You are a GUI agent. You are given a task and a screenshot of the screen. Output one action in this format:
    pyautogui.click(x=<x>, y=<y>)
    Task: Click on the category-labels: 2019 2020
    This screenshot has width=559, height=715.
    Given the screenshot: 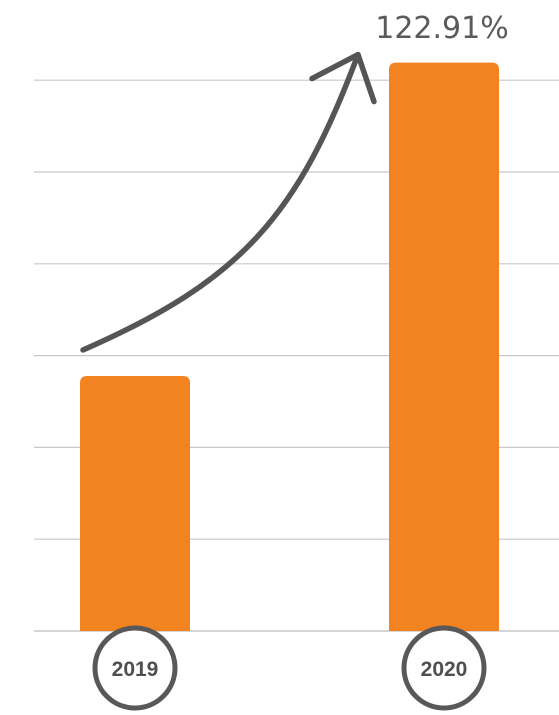 What is the action you would take?
    pyautogui.click(x=289, y=668)
    